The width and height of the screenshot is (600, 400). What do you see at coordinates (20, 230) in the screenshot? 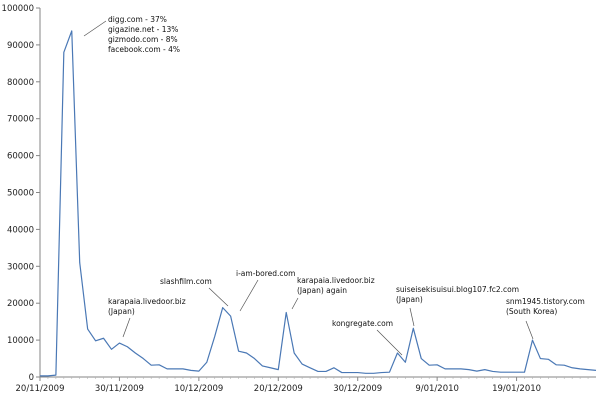
I see `y-tick-label: 40000` at bounding box center [20, 230].